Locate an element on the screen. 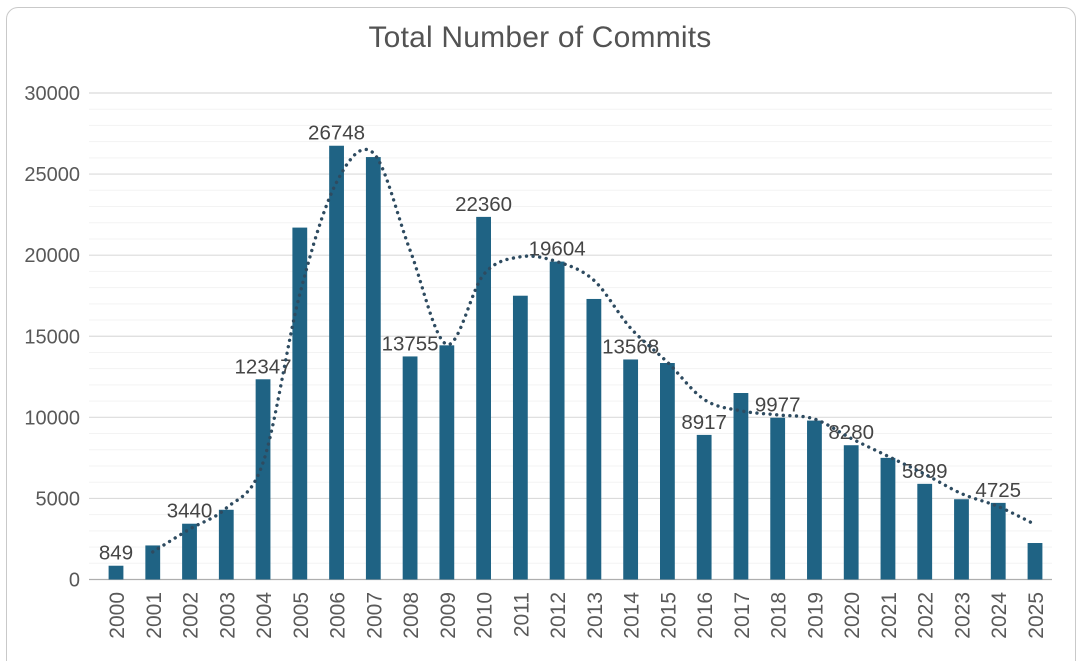 Image resolution: width=1080 pixels, height=661 pixels. x-tick-label-2015: 2015 is located at coordinates (668, 615).